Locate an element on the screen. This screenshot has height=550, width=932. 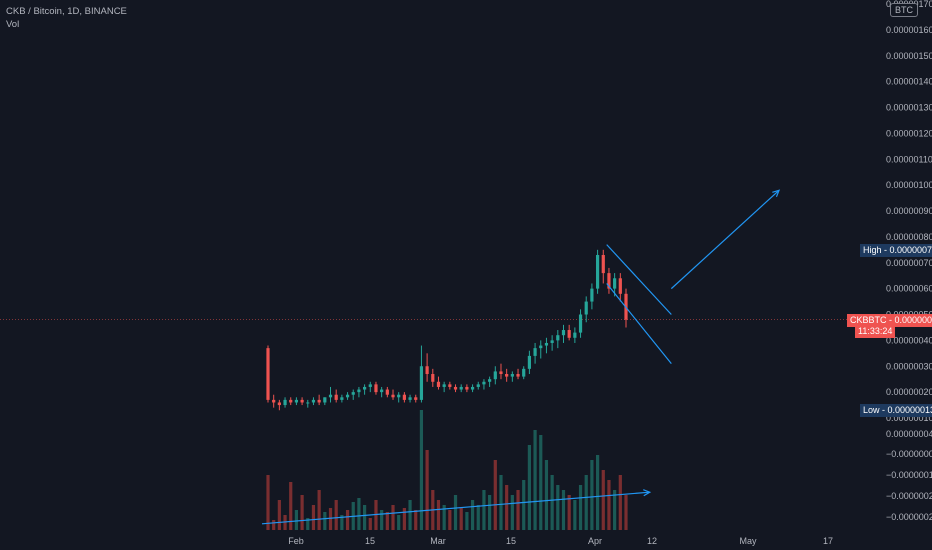
high-price-label: High - 0.00000075 is located at coordinates (896, 250).